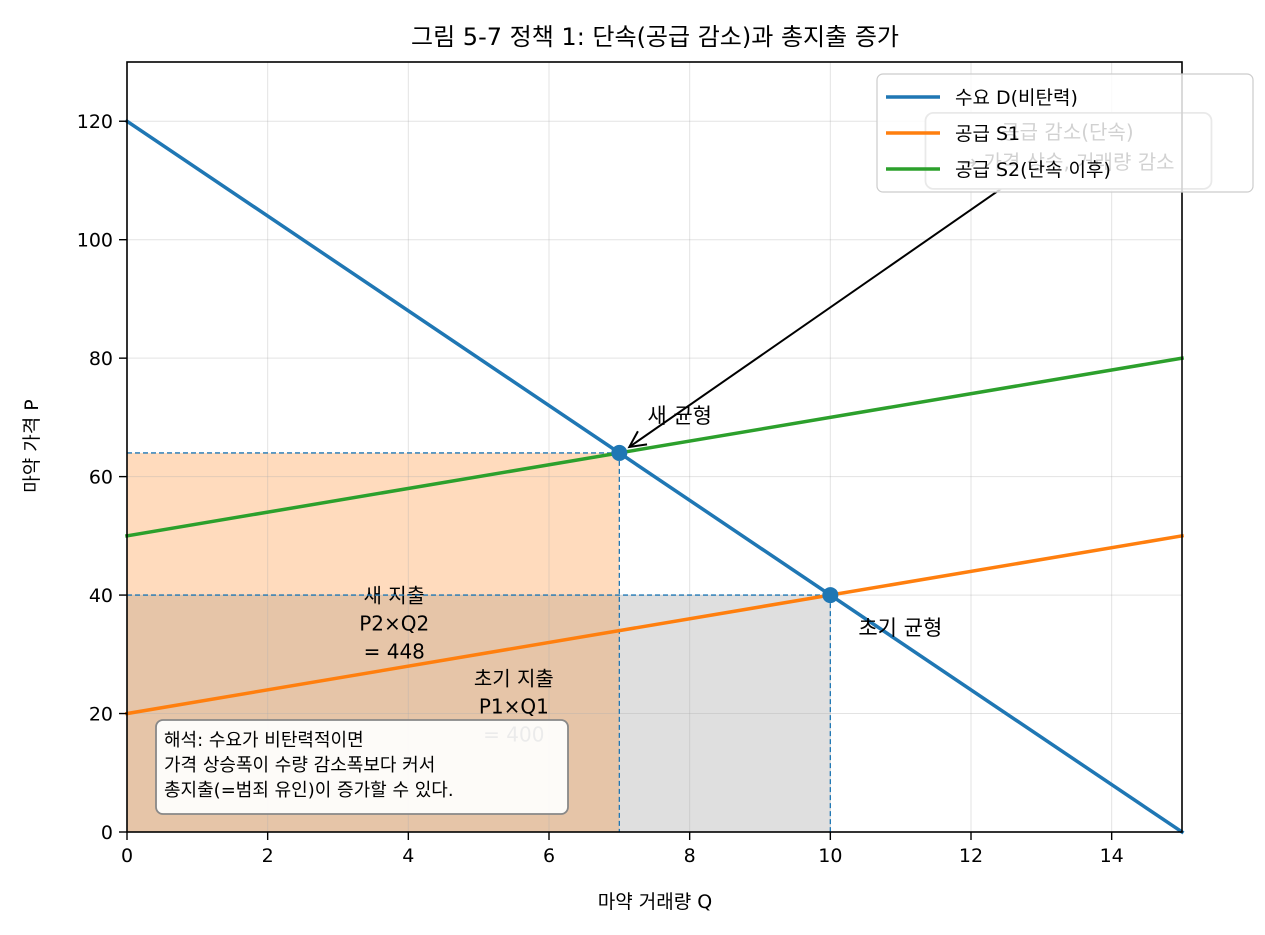 The image size is (1265, 935). I want to click on note-box, so click(362, 767).